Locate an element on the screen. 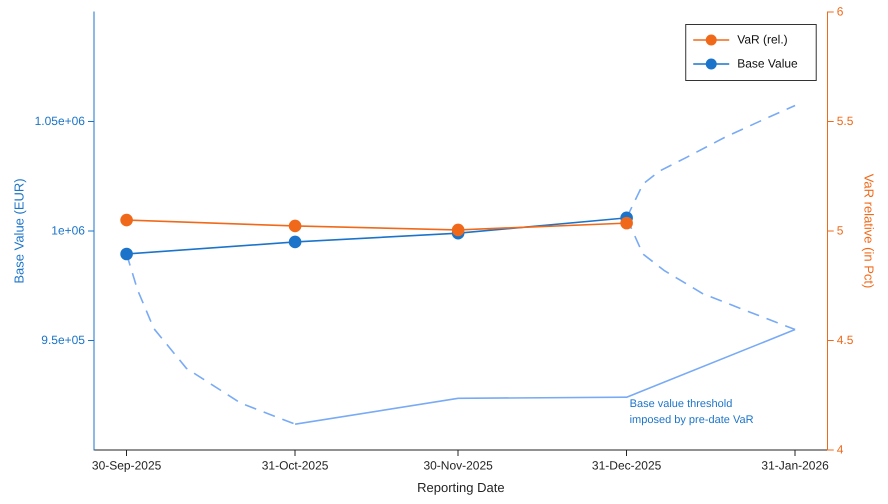 This screenshot has height=504, width=888. y2-tick-label: 6 is located at coordinates (840, 11).